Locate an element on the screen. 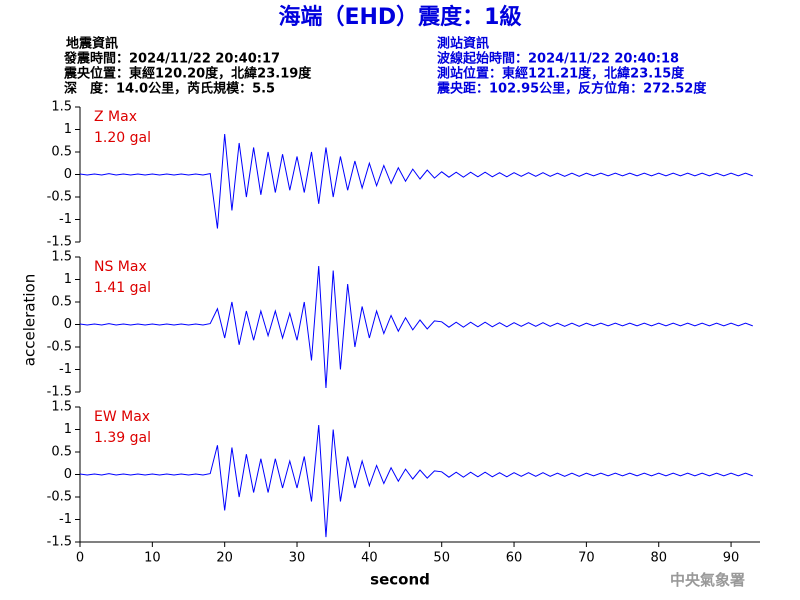  panel-label: NS Max is located at coordinates (120, 267).